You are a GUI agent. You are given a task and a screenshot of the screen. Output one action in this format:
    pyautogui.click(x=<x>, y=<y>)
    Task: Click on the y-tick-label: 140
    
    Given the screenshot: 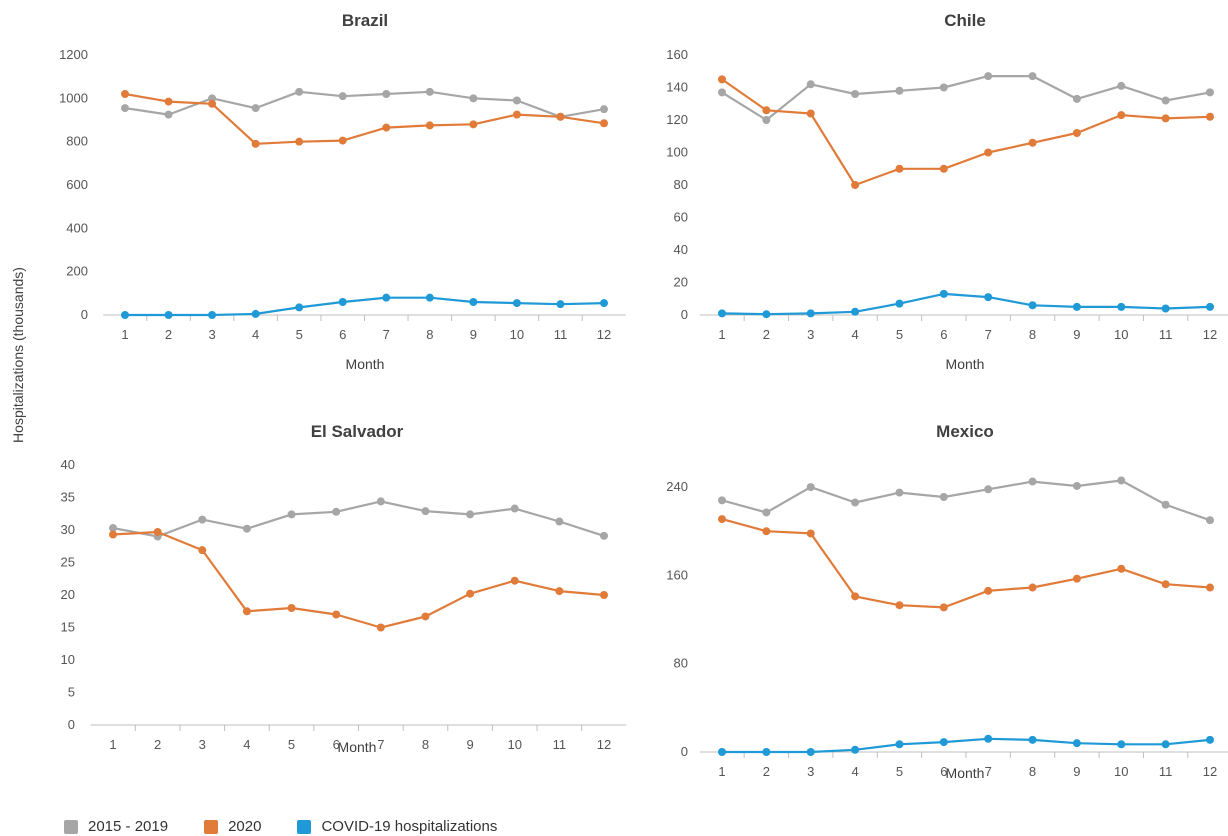 What is the action you would take?
    pyautogui.click(x=677, y=87)
    